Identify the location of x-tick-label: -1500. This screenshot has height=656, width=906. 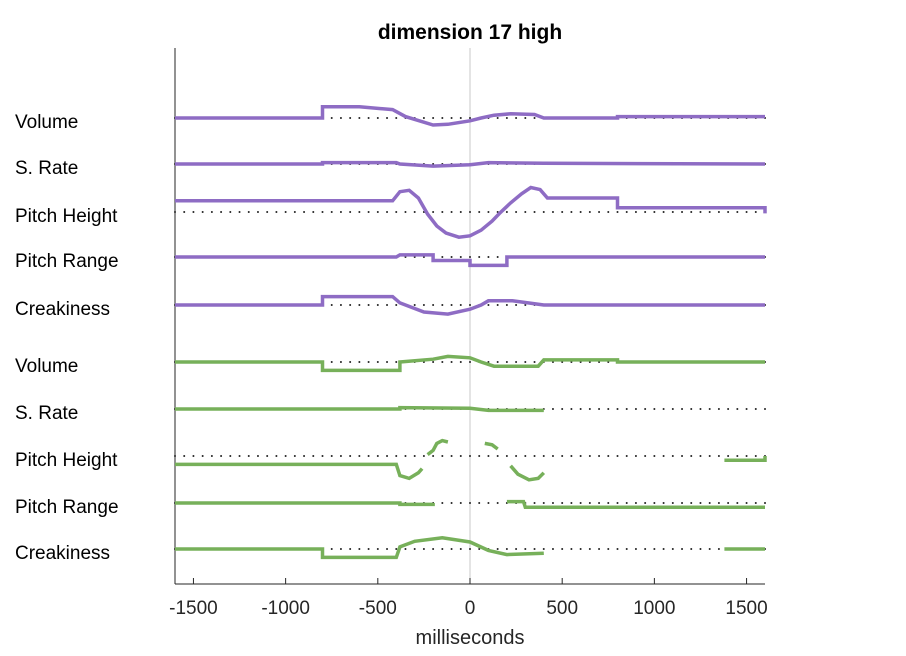
(193, 608).